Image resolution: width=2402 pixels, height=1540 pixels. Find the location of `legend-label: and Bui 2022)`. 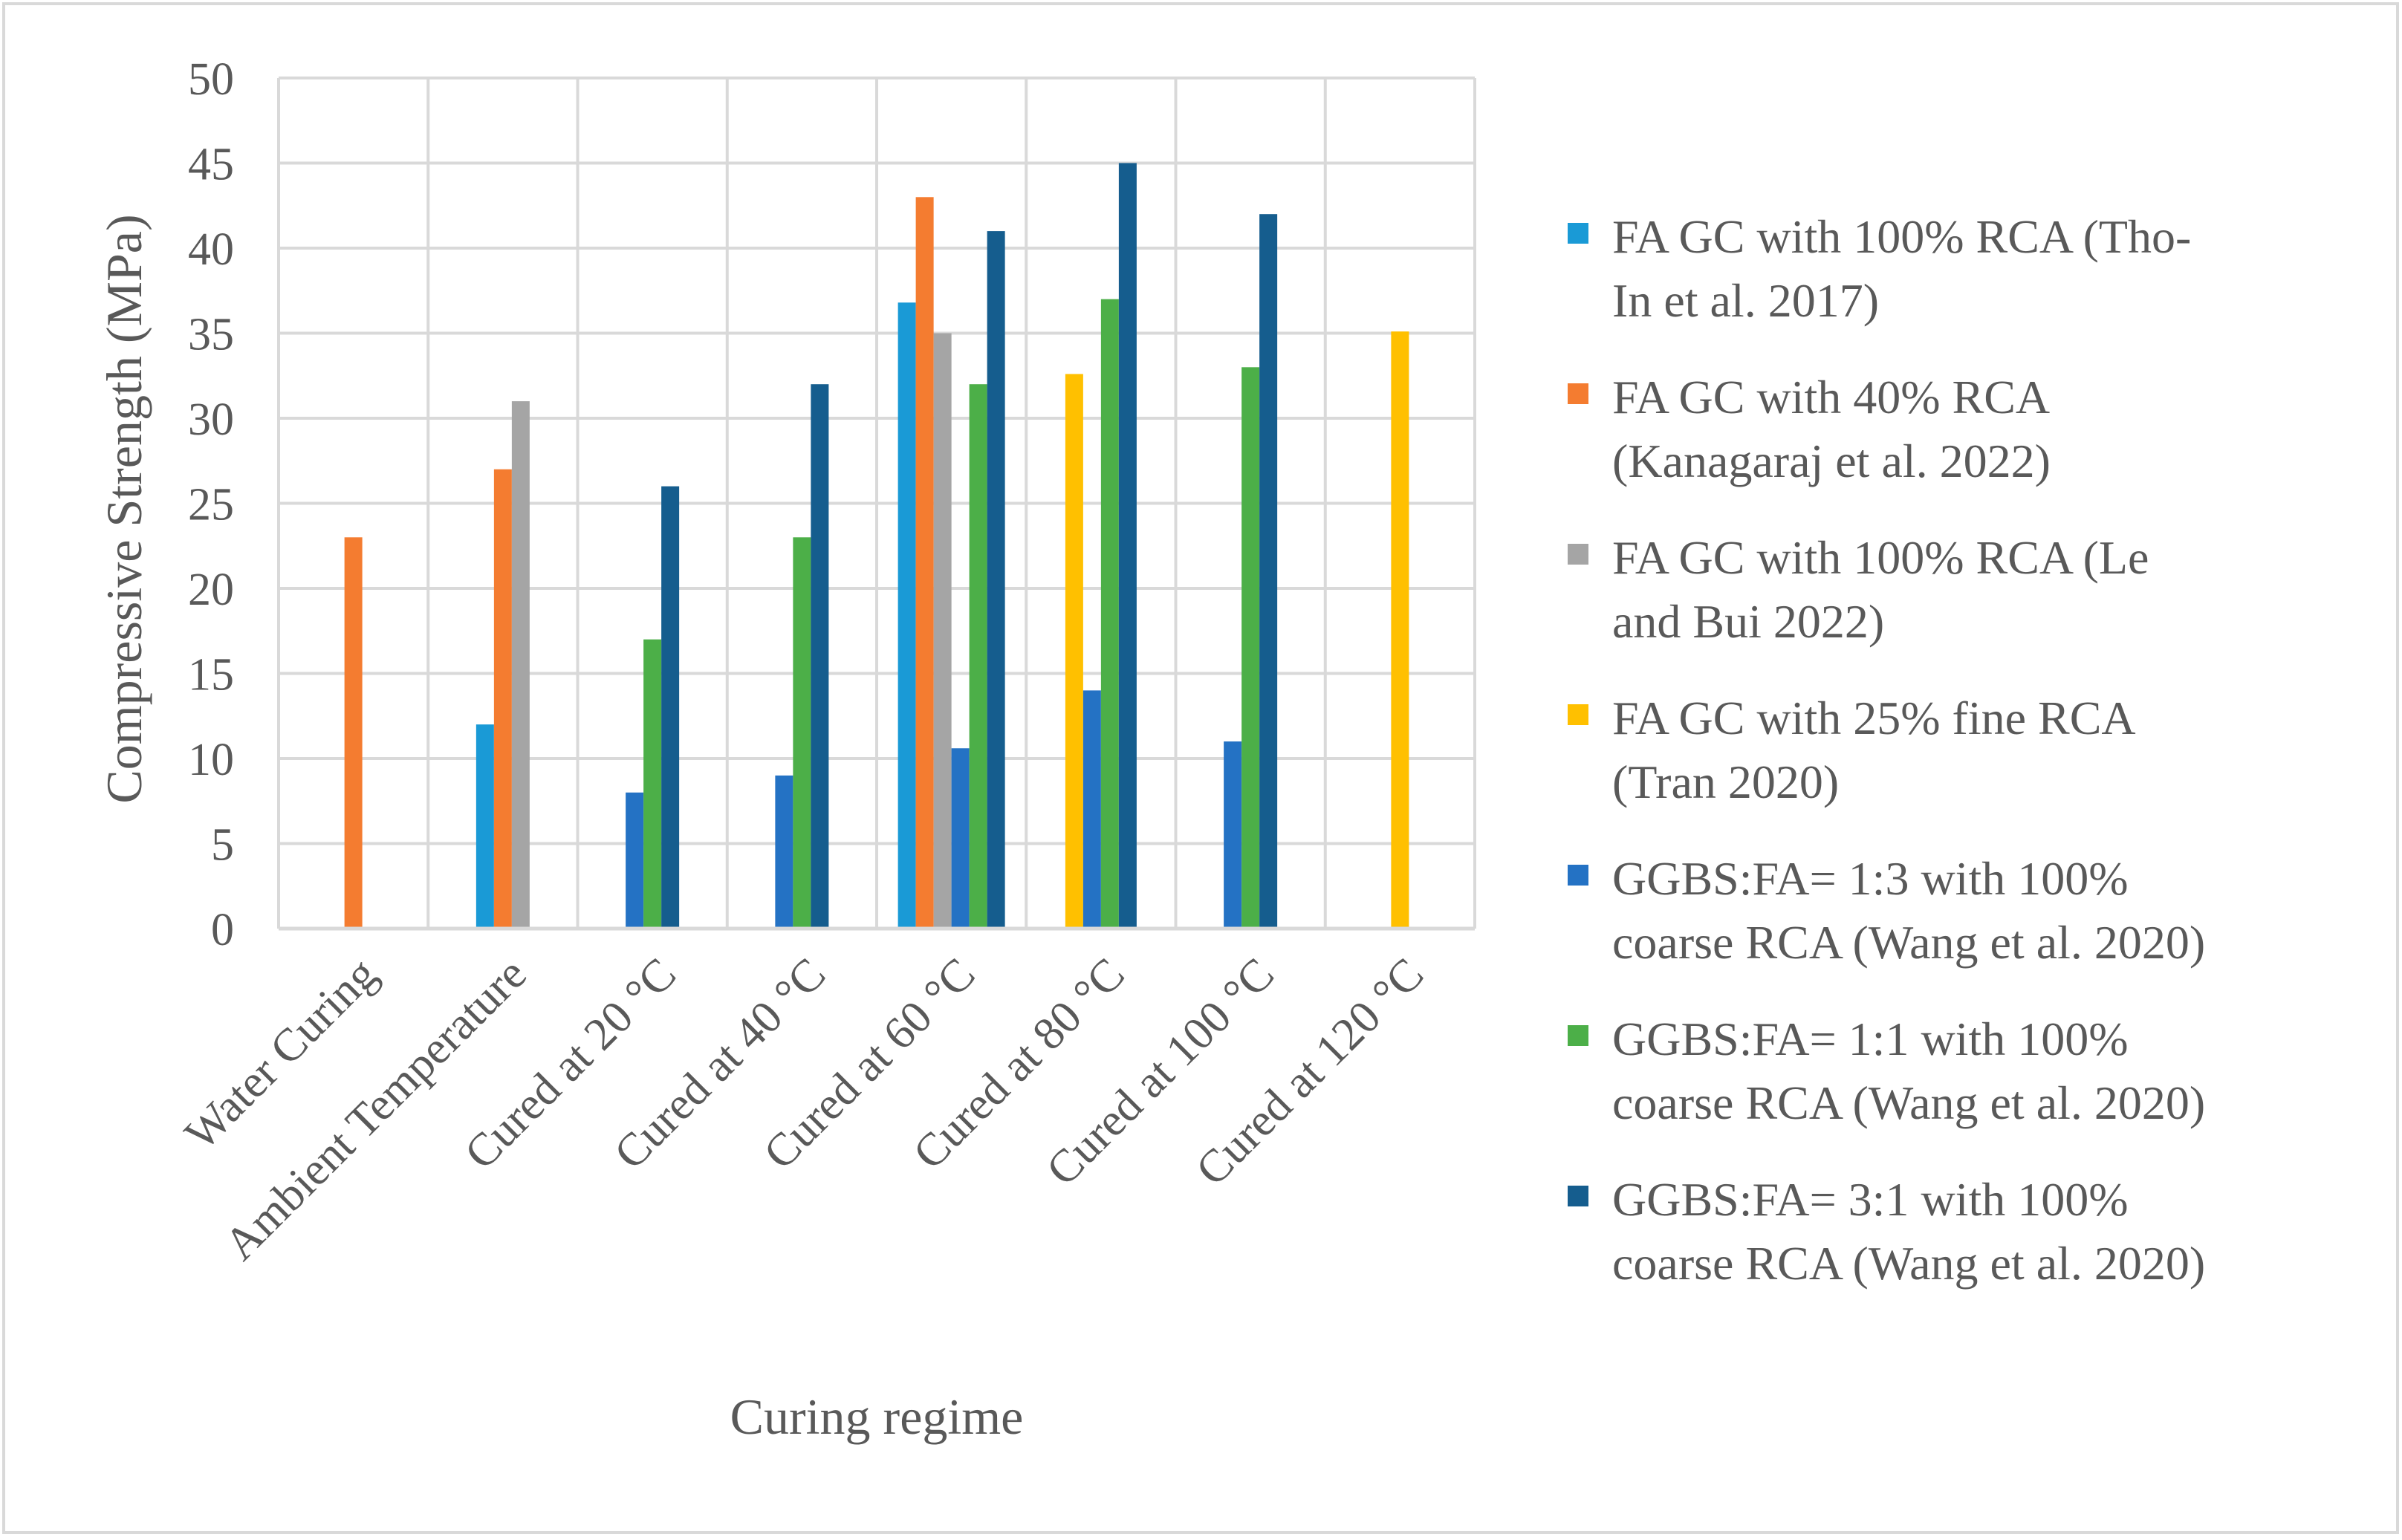

legend-label: and Bui 2022) is located at coordinates (1748, 621).